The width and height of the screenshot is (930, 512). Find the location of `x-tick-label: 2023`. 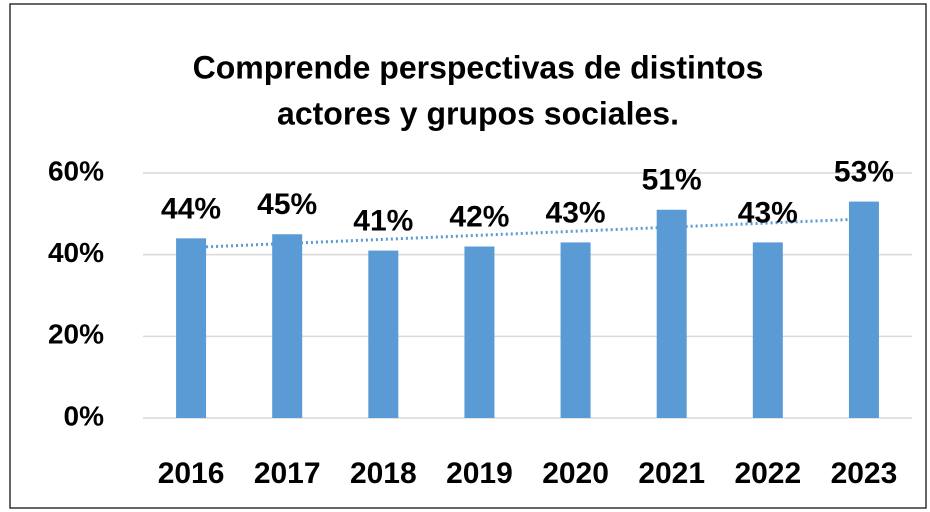

x-tick-label: 2023 is located at coordinates (864, 473).